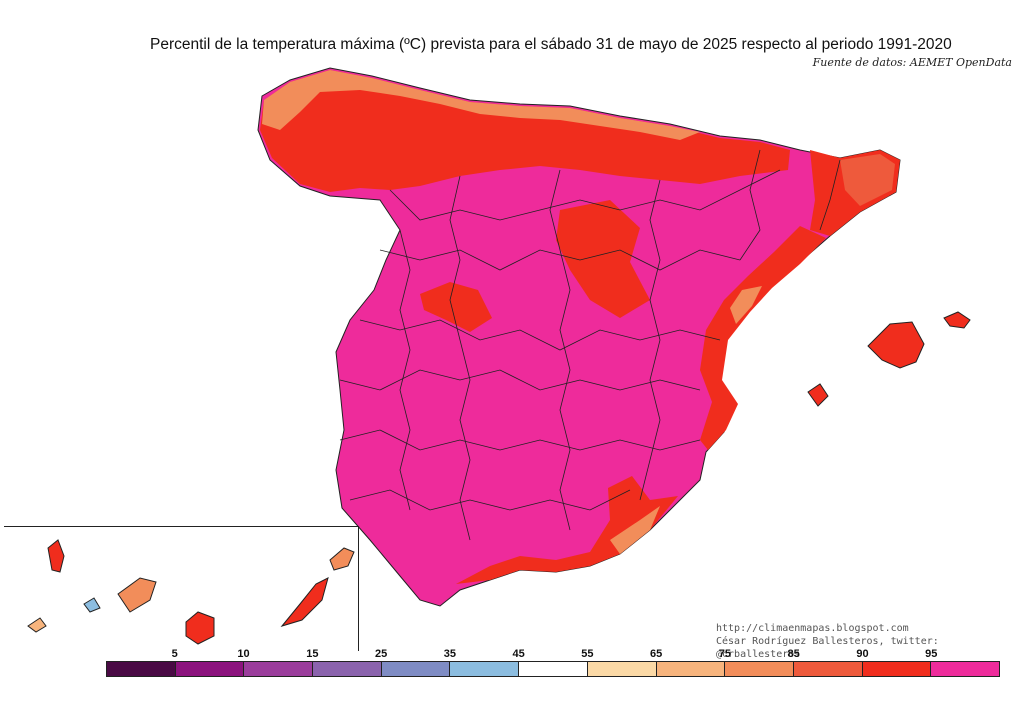 This screenshot has width=1024, height=720. What do you see at coordinates (174, 654) in the screenshot?
I see `legend-tick: 5` at bounding box center [174, 654].